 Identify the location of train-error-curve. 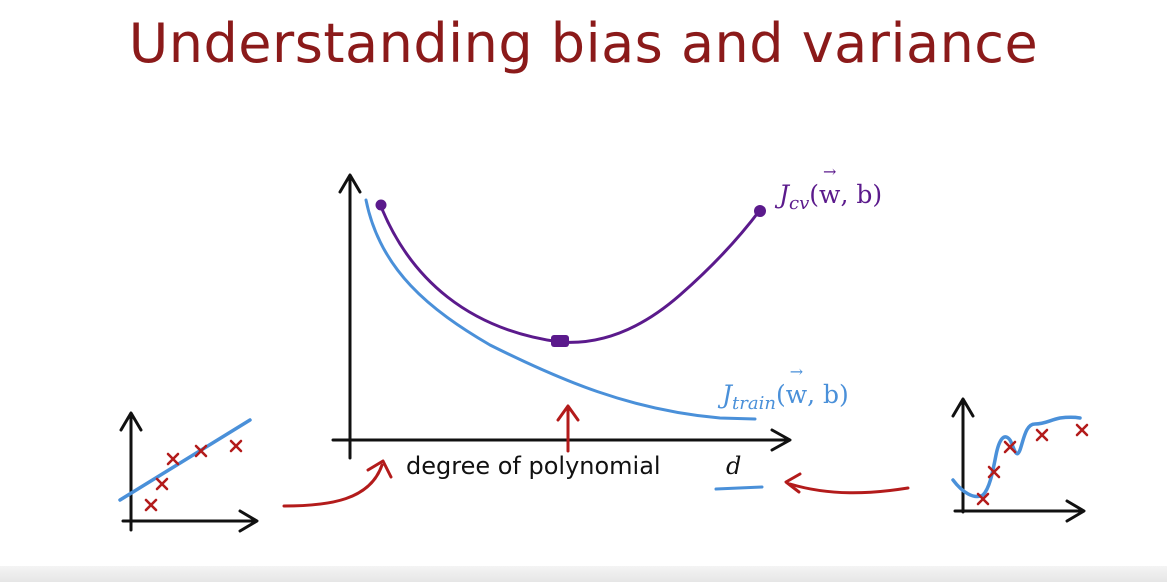
(560, 309).